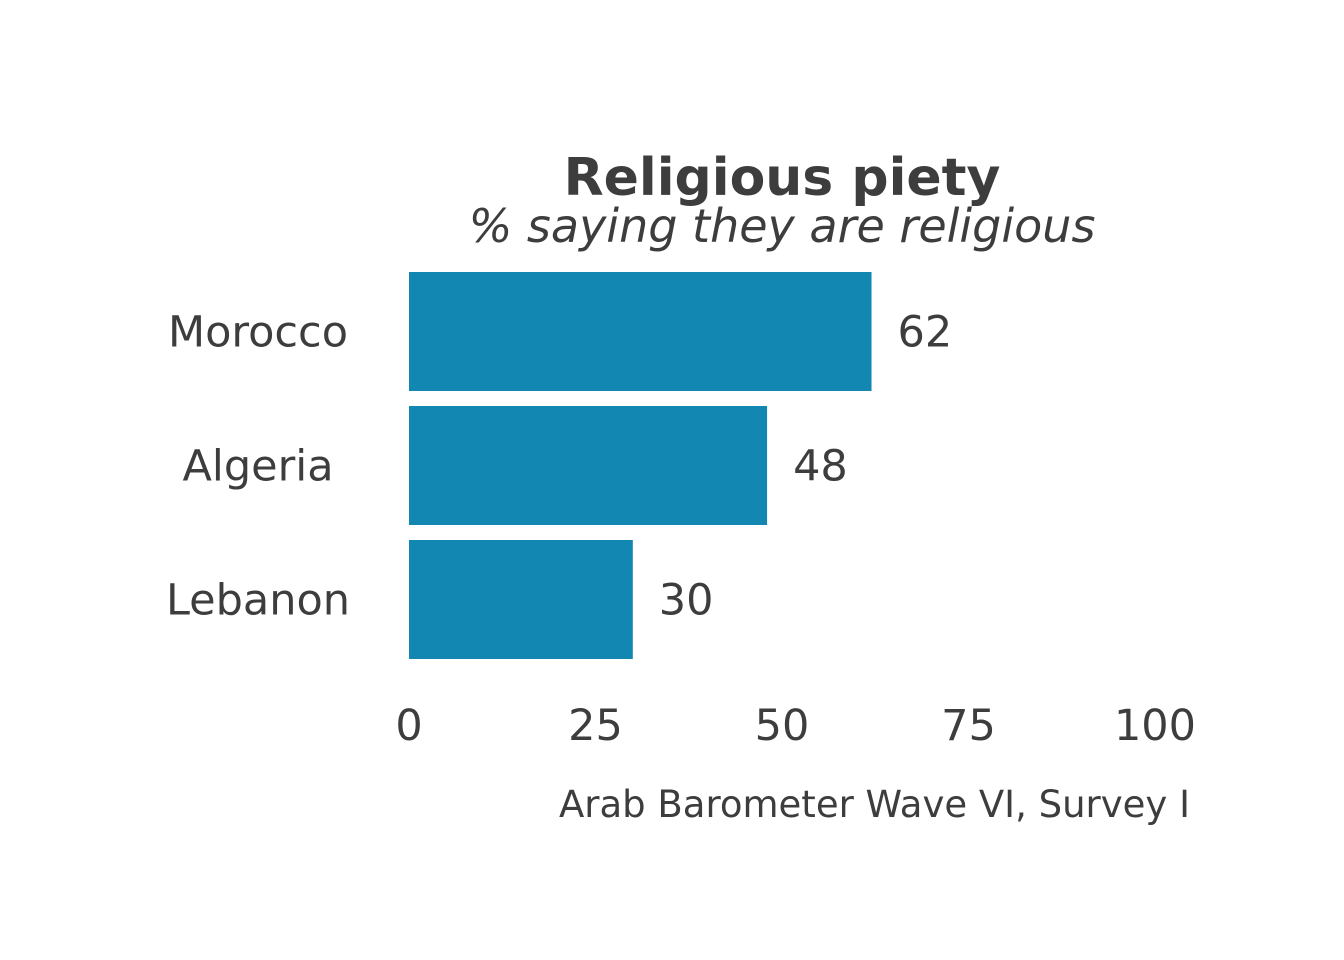  I want to click on bar-algeria, so click(588, 465).